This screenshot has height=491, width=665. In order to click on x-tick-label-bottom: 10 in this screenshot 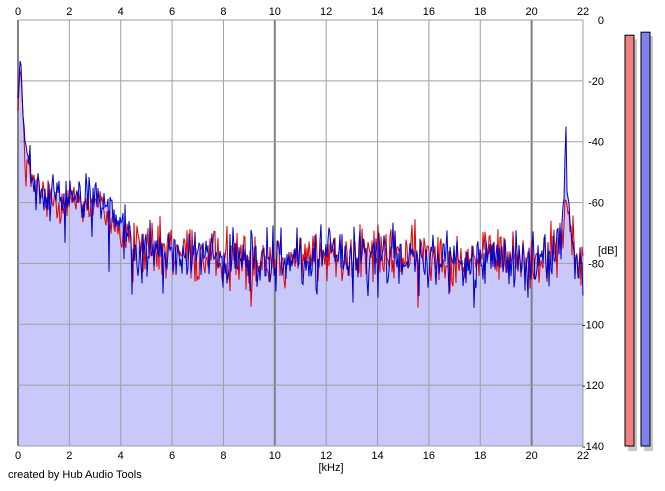, I will do `click(275, 456)`.